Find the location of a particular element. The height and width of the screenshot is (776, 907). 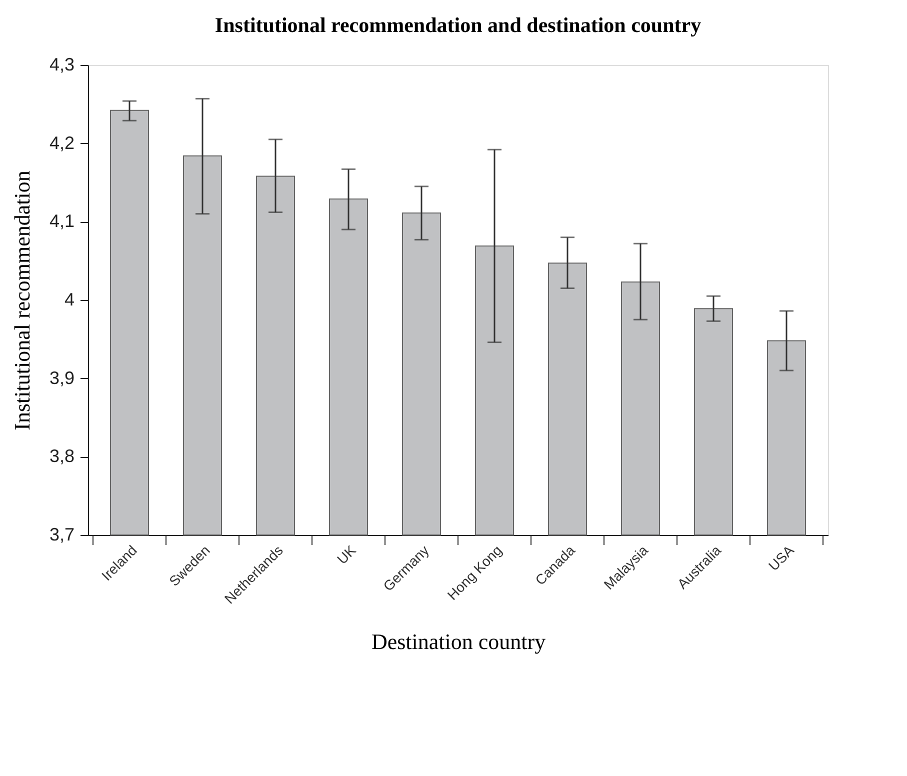

y-tick-label: 4,3 is located at coordinates (61, 64).